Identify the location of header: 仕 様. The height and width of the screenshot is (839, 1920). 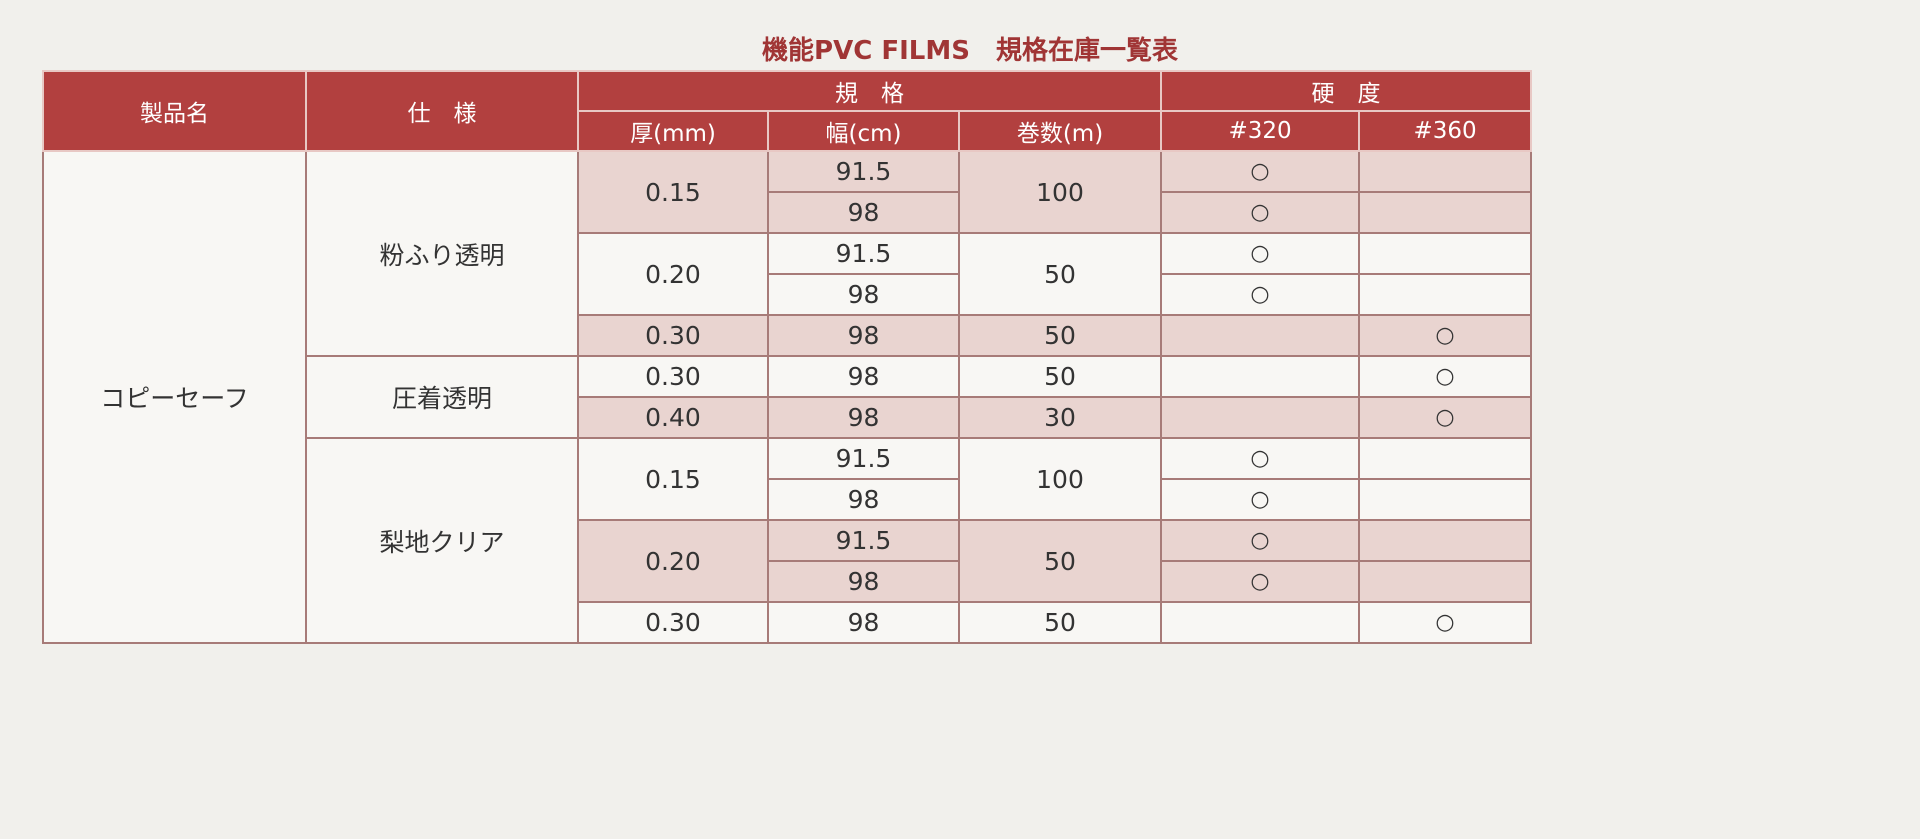
(442, 111).